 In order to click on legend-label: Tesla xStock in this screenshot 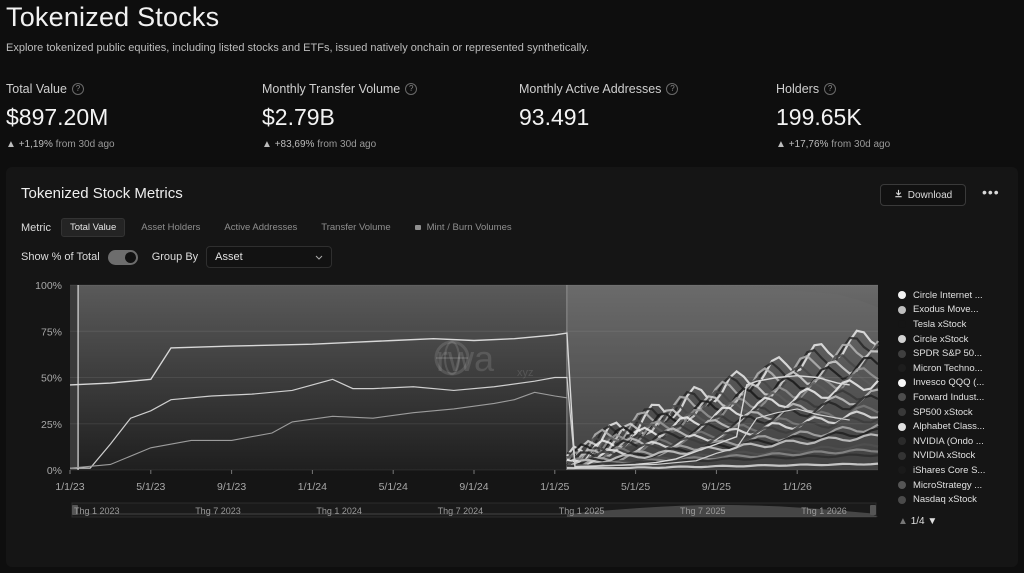, I will do `click(940, 324)`.